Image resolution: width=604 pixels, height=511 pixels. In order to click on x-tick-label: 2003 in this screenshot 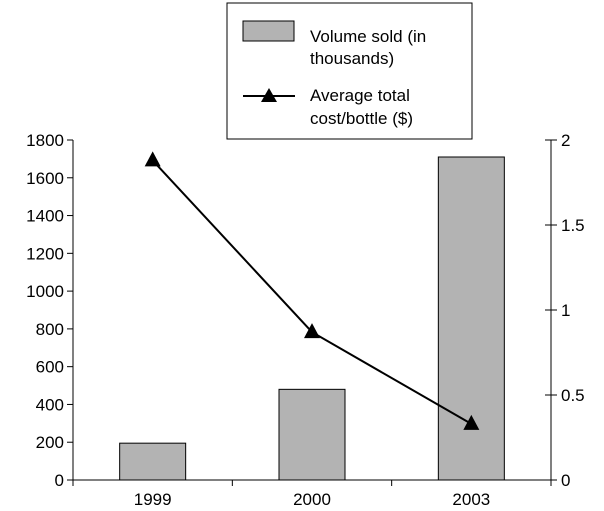, I will do `click(471, 499)`.